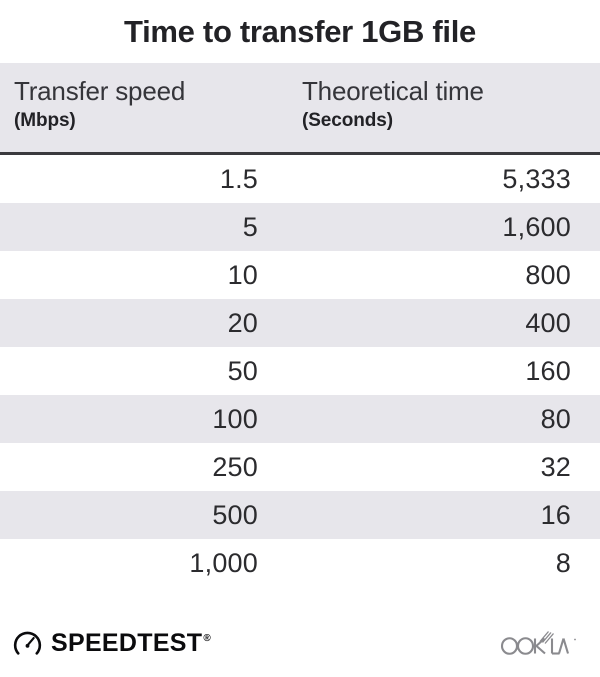 This screenshot has height=677, width=600. I want to click on speedometer-icon, so click(27, 643).